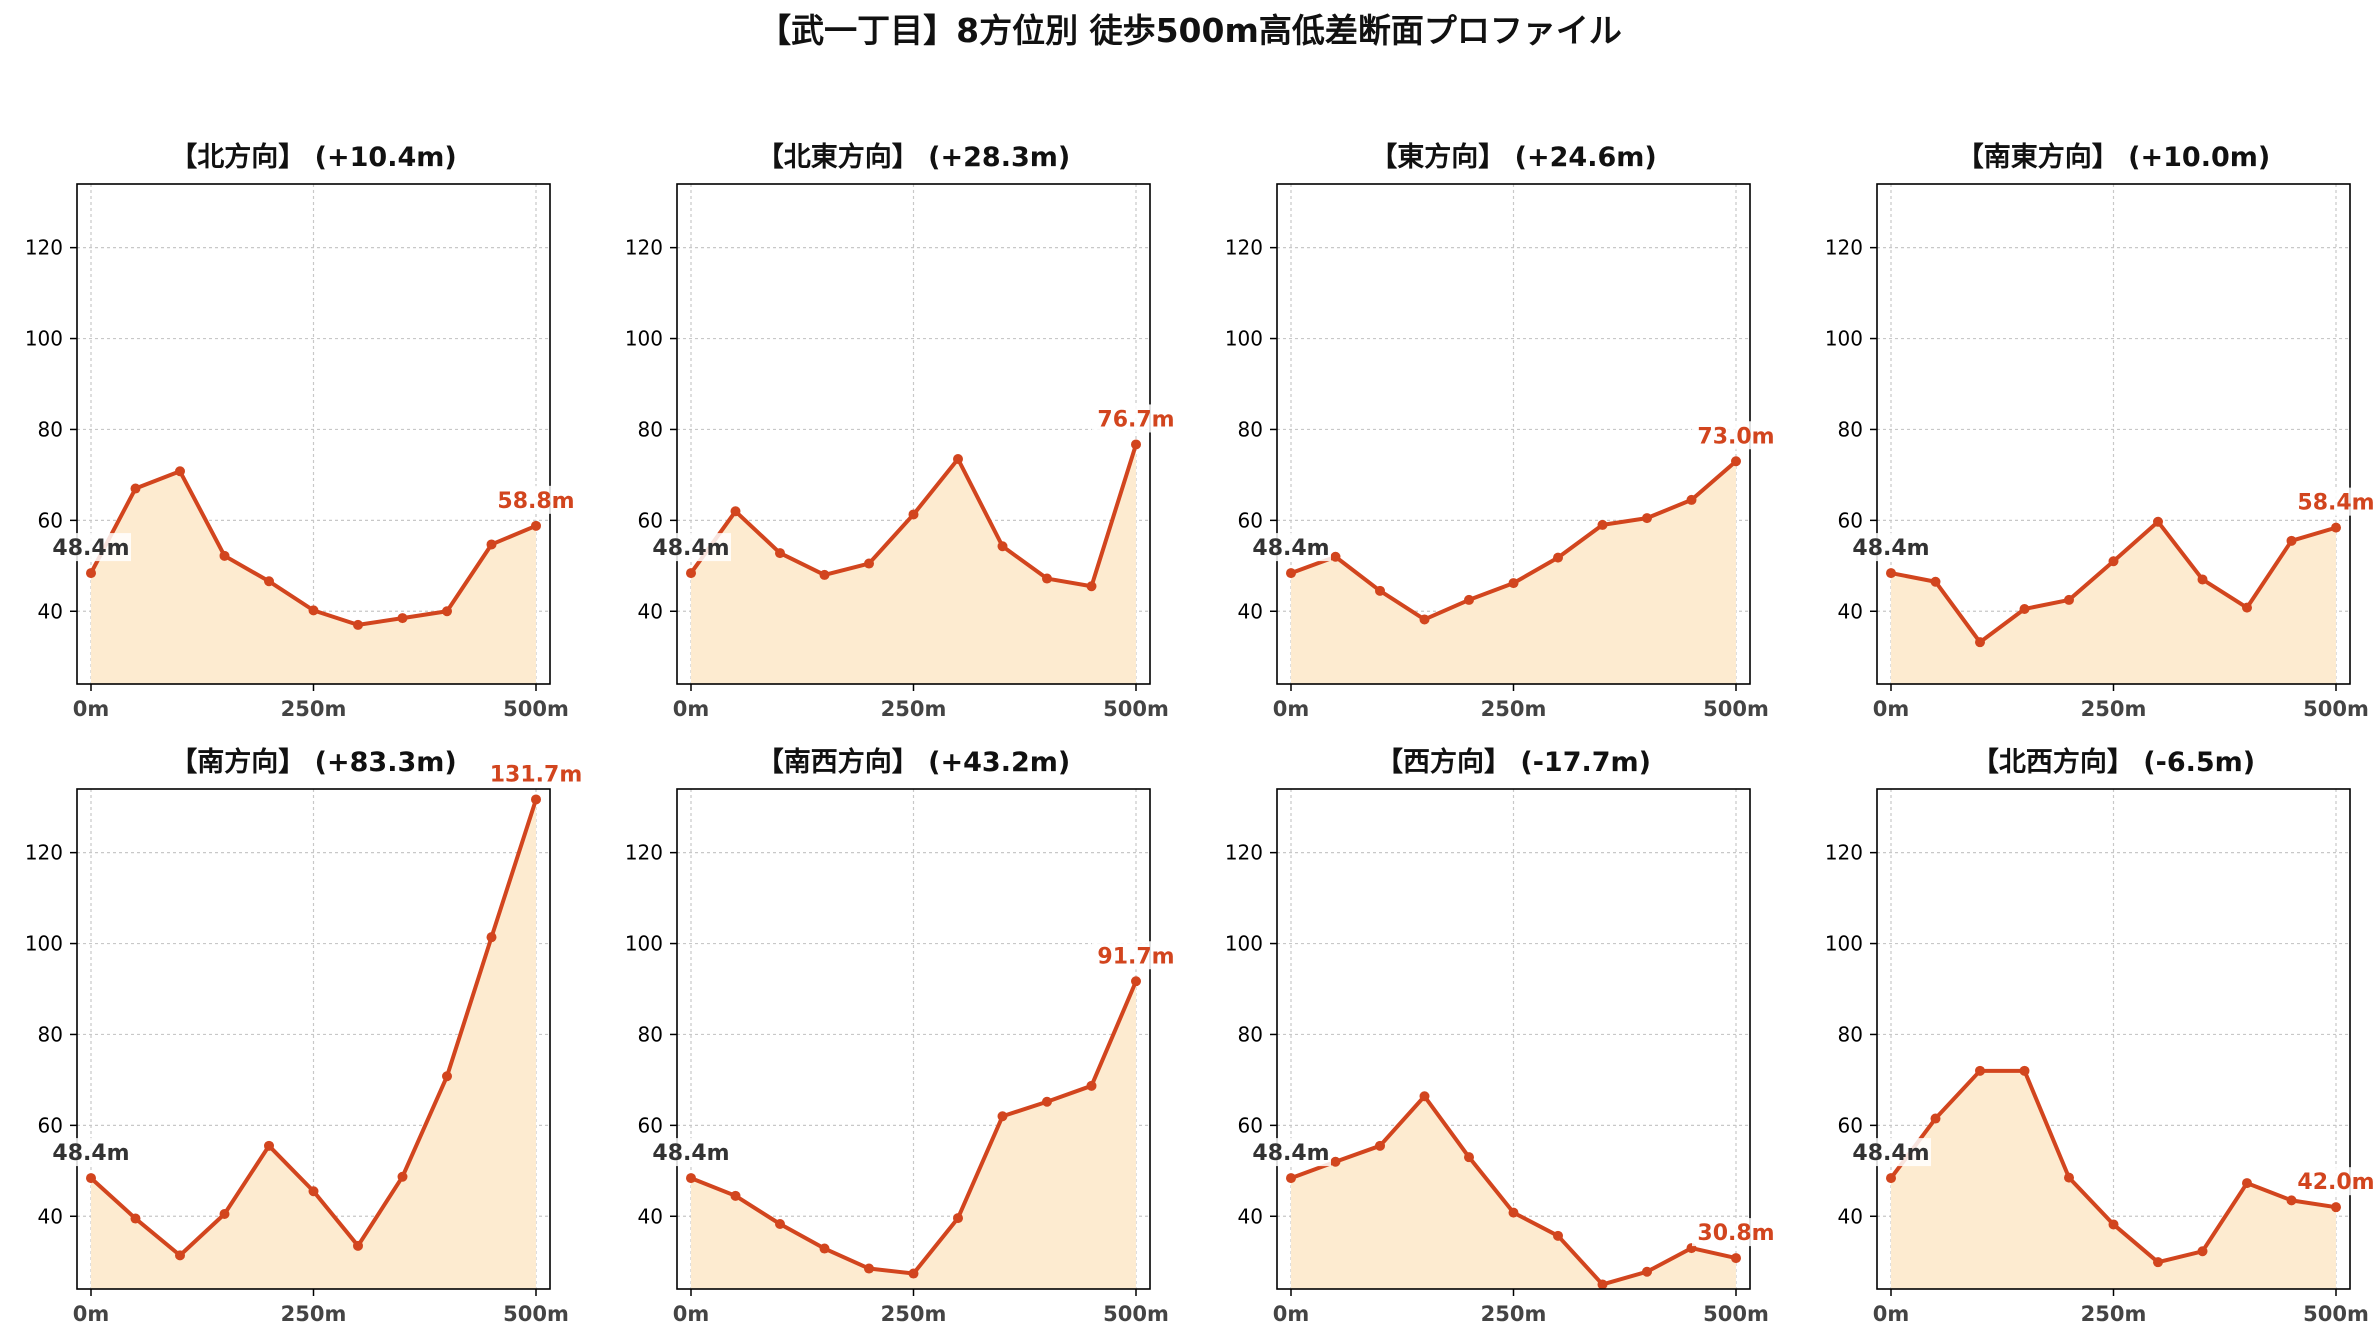  I want to click on end-label: 30.8m, so click(1735, 1233).